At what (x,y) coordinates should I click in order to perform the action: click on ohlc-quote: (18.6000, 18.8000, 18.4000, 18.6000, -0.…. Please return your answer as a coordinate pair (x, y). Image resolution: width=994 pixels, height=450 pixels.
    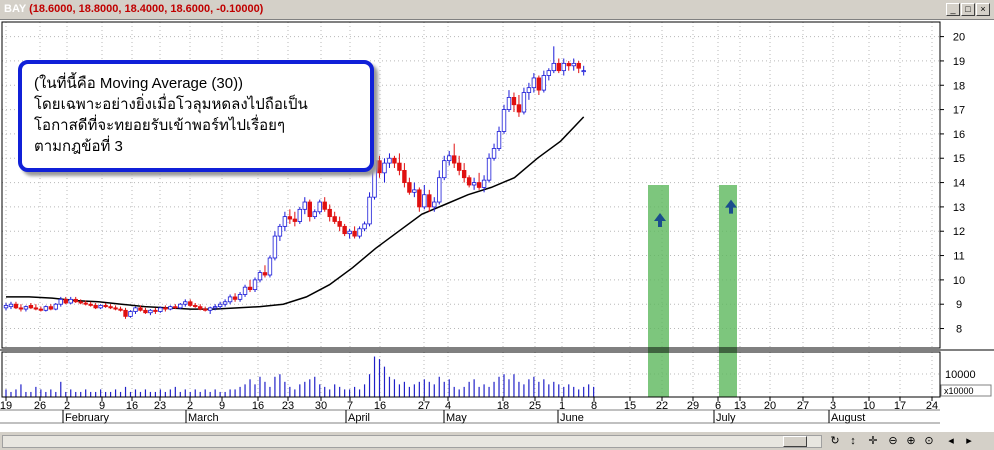
    Looking at the image, I should click on (146, 9).